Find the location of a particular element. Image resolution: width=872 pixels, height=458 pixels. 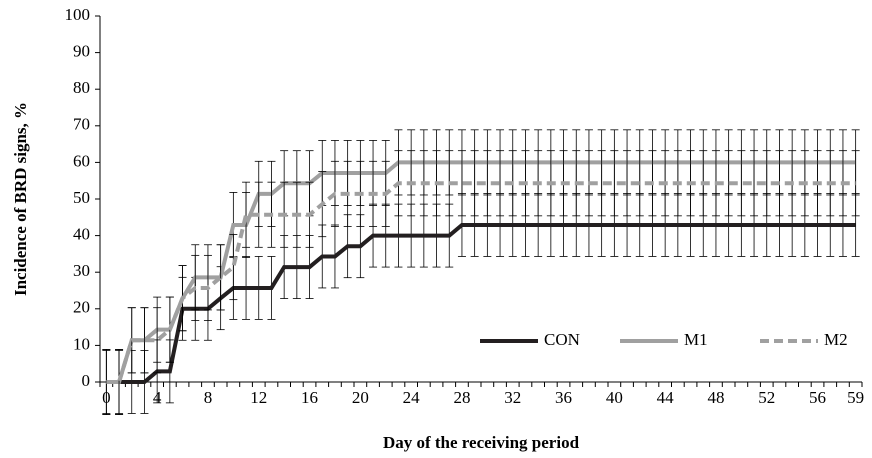

y-tick-label: 50 is located at coordinates (81, 197).